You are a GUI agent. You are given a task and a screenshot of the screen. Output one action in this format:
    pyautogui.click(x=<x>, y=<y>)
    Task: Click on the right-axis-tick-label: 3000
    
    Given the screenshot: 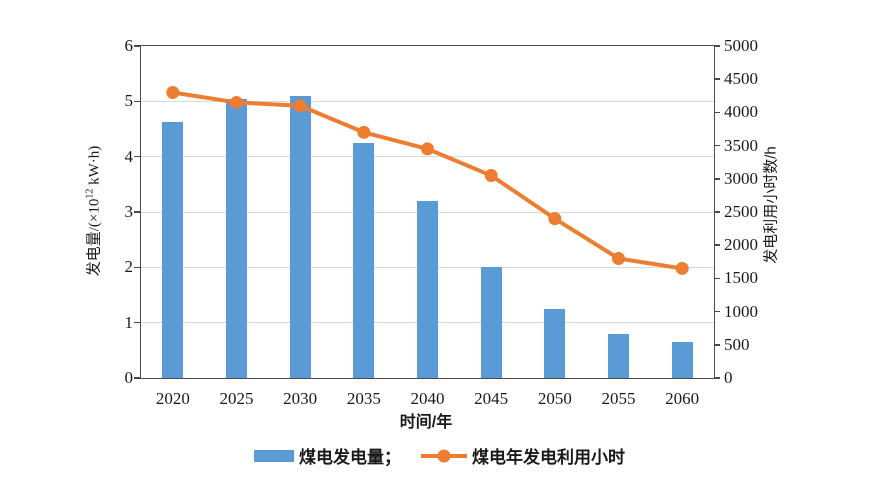 What is the action you would take?
    pyautogui.click(x=741, y=178)
    